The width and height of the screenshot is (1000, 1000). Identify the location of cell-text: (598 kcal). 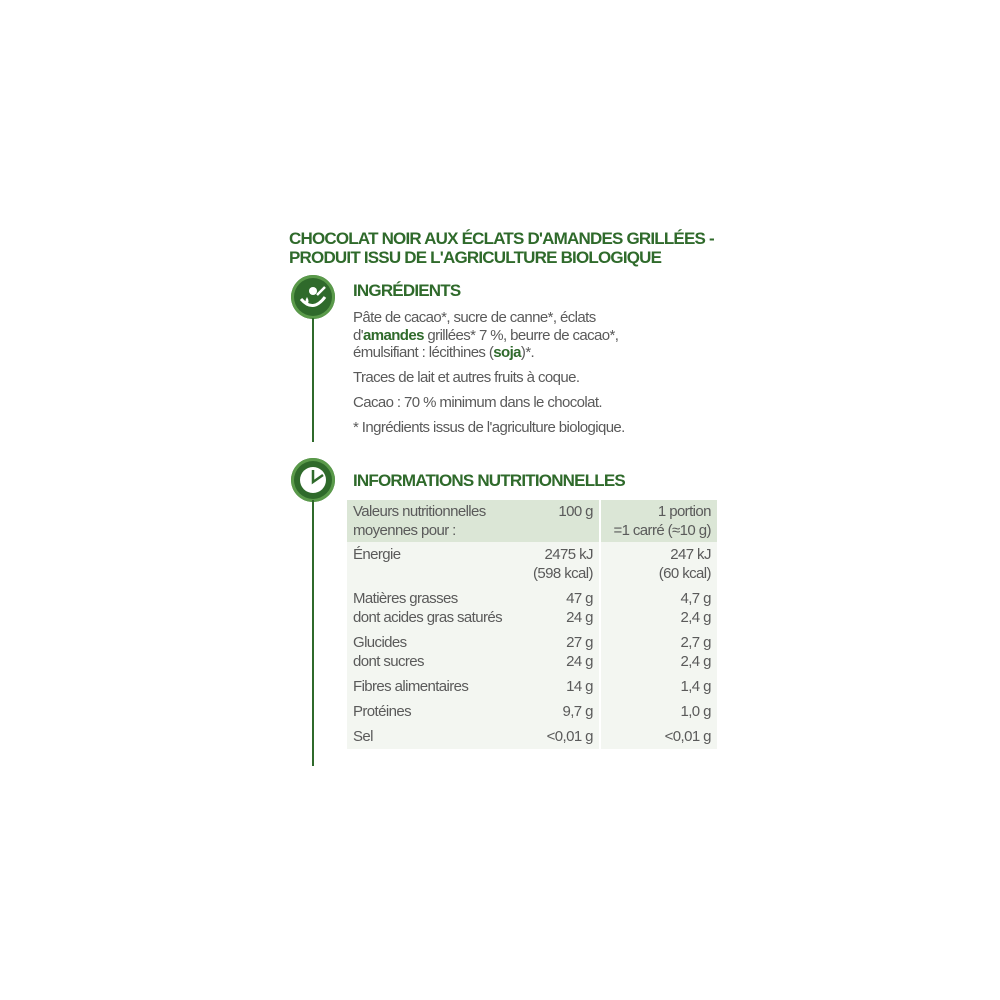
(563, 573).